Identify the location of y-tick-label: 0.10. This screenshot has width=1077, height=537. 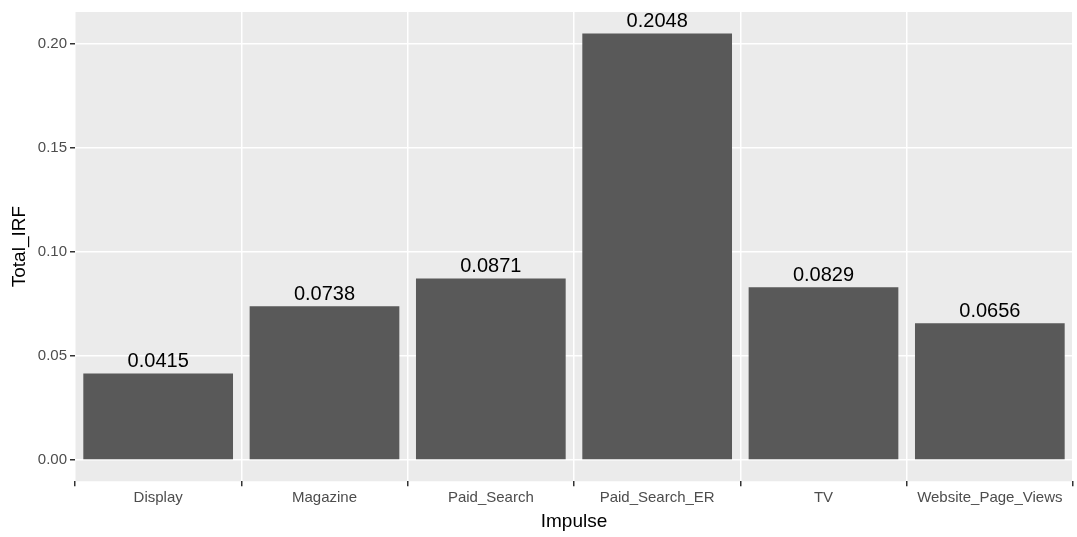
(52, 250).